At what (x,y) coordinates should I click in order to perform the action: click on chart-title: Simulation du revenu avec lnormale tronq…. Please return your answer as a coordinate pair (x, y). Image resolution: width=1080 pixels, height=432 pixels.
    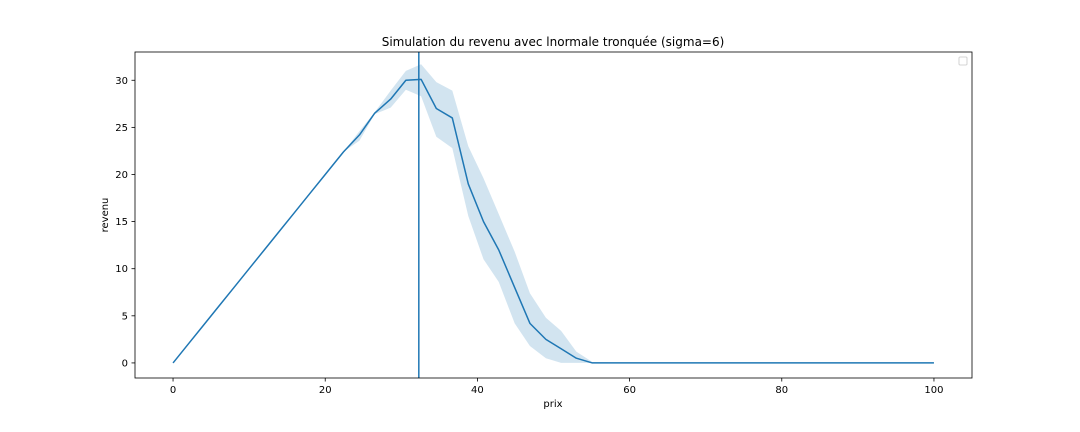
    Looking at the image, I should click on (553, 42).